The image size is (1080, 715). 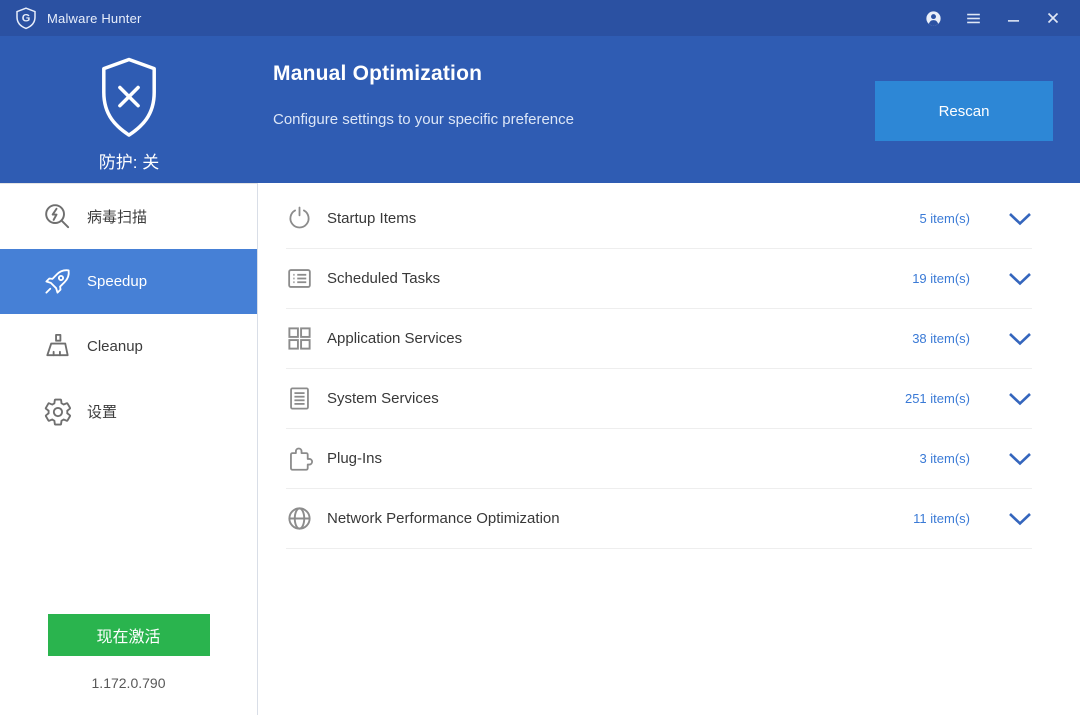 I want to click on sidebar-item-settings: 设置, so click(x=128, y=411).